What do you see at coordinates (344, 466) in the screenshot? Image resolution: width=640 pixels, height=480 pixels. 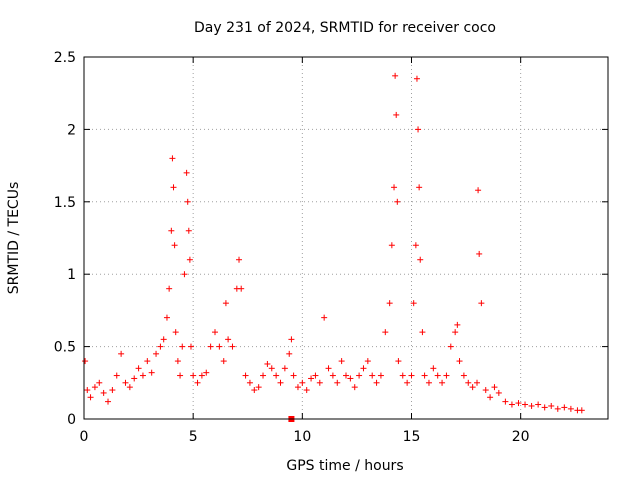 I see `x-axis-label: GPS time / hours` at bounding box center [344, 466].